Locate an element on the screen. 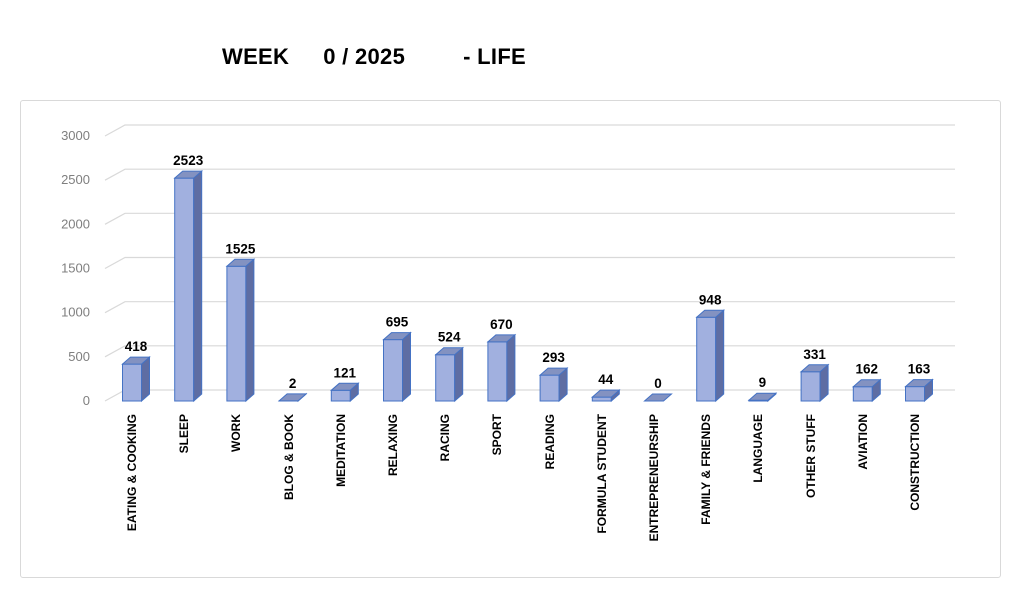 The image size is (1023, 609). bar-language: 9 is located at coordinates (762, 389).